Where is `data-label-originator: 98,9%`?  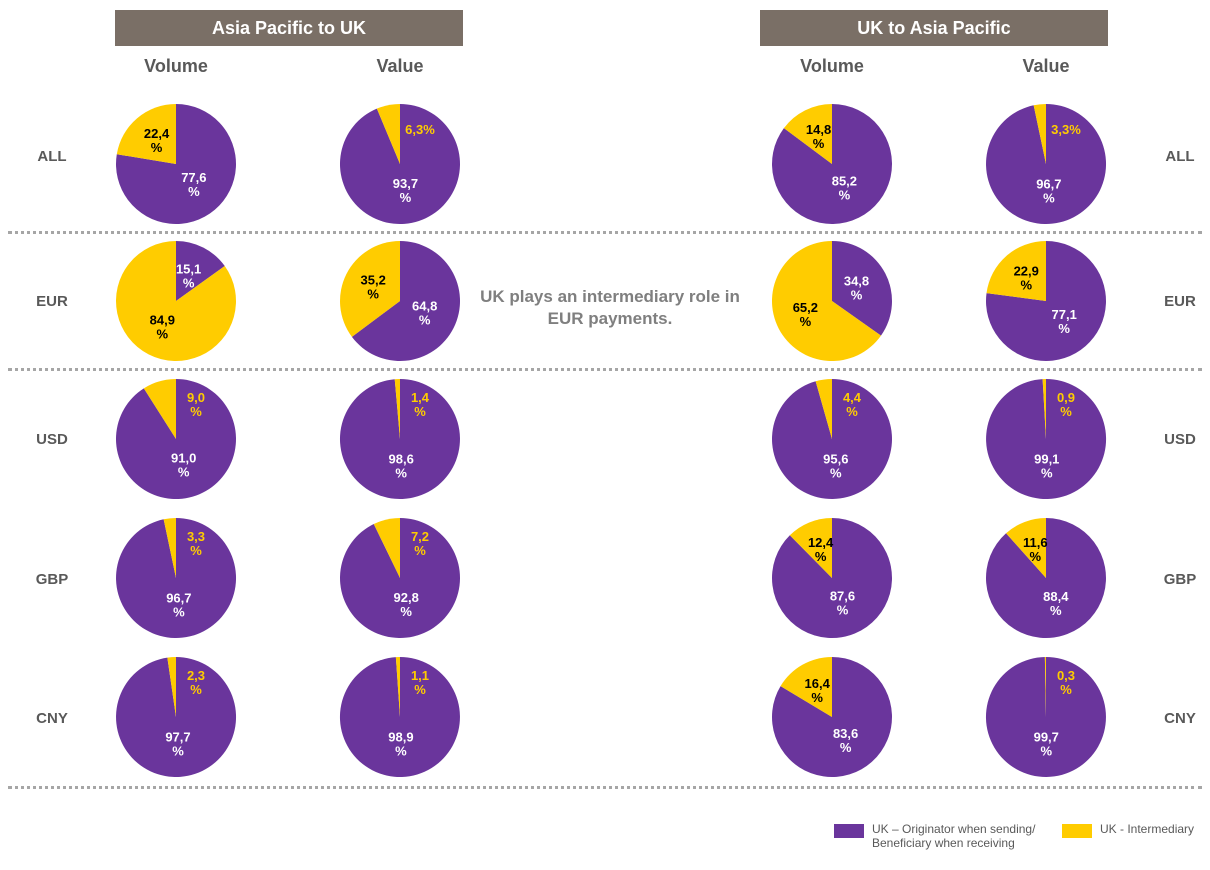 data-label-originator: 98,9% is located at coordinates (400, 744).